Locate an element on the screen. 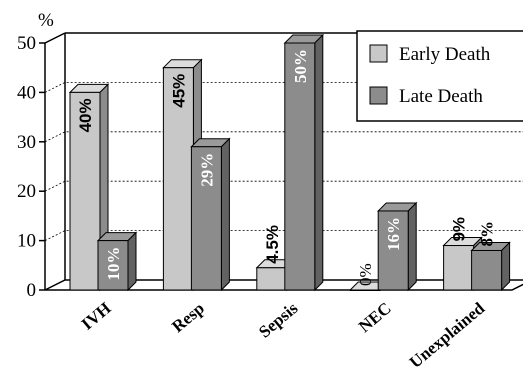 The image size is (523, 386). legend-label-late-death: Late Death is located at coordinates (441, 96).